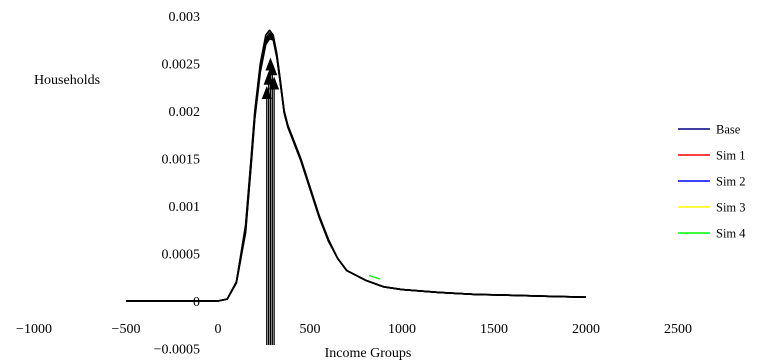 The height and width of the screenshot is (364, 757). I want to click on y-tick-label: 0.001, so click(185, 207).